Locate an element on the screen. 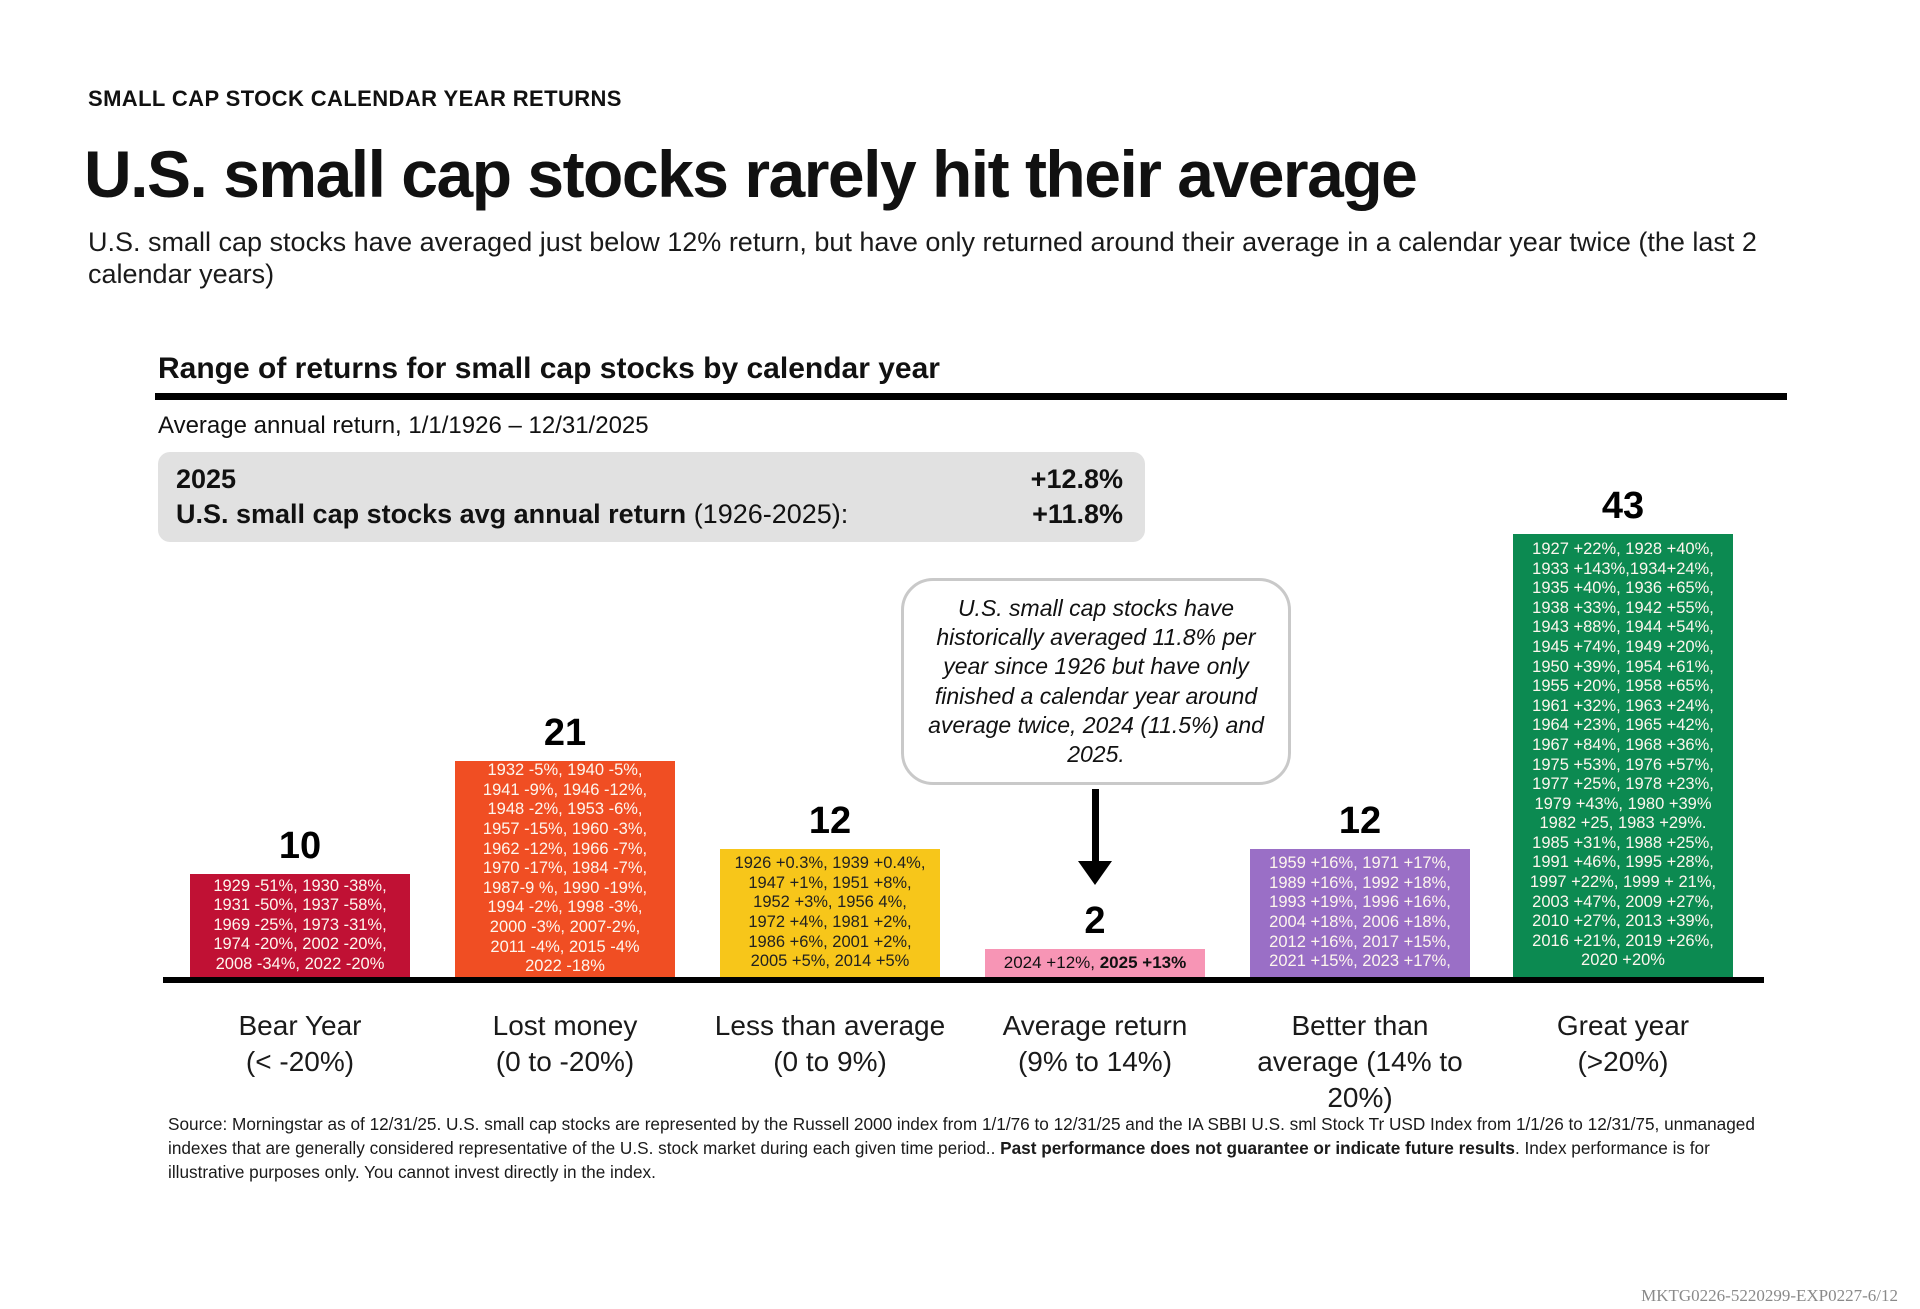 This screenshot has width=1920, height=1309. bar-less-than-average-count: 12 is located at coordinates (830, 821).